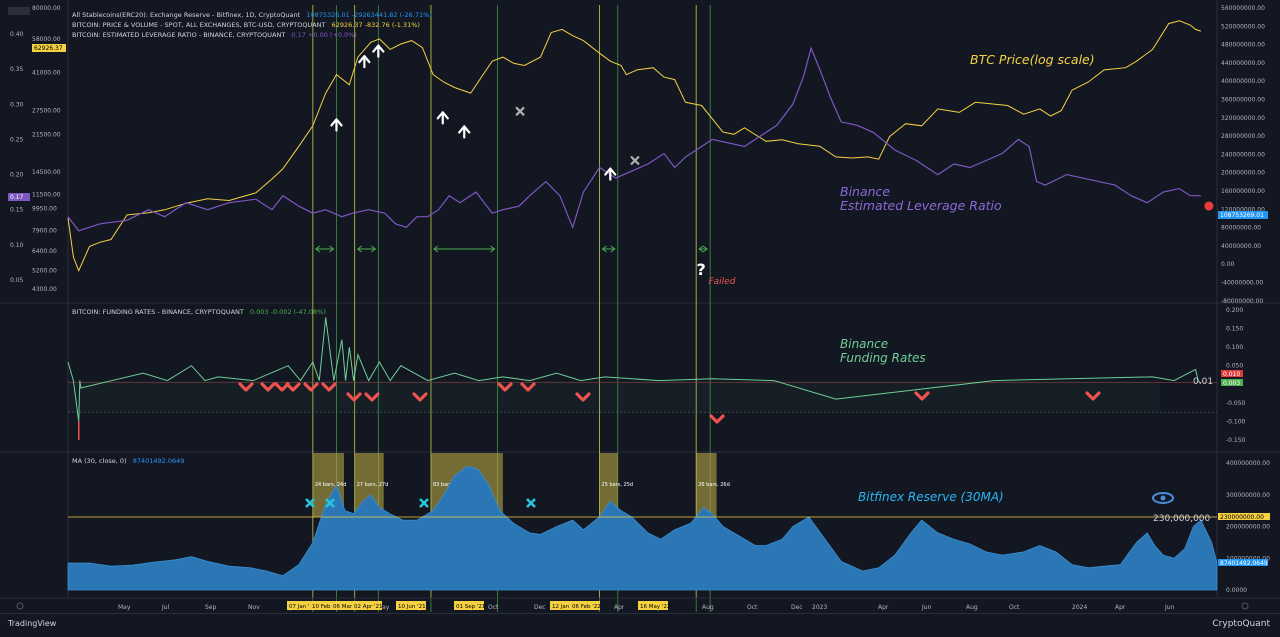  Describe the element at coordinates (287, 312) in the screenshot. I see `legend-funding-values: 0.003 -0.002 (-47.08%)` at that location.